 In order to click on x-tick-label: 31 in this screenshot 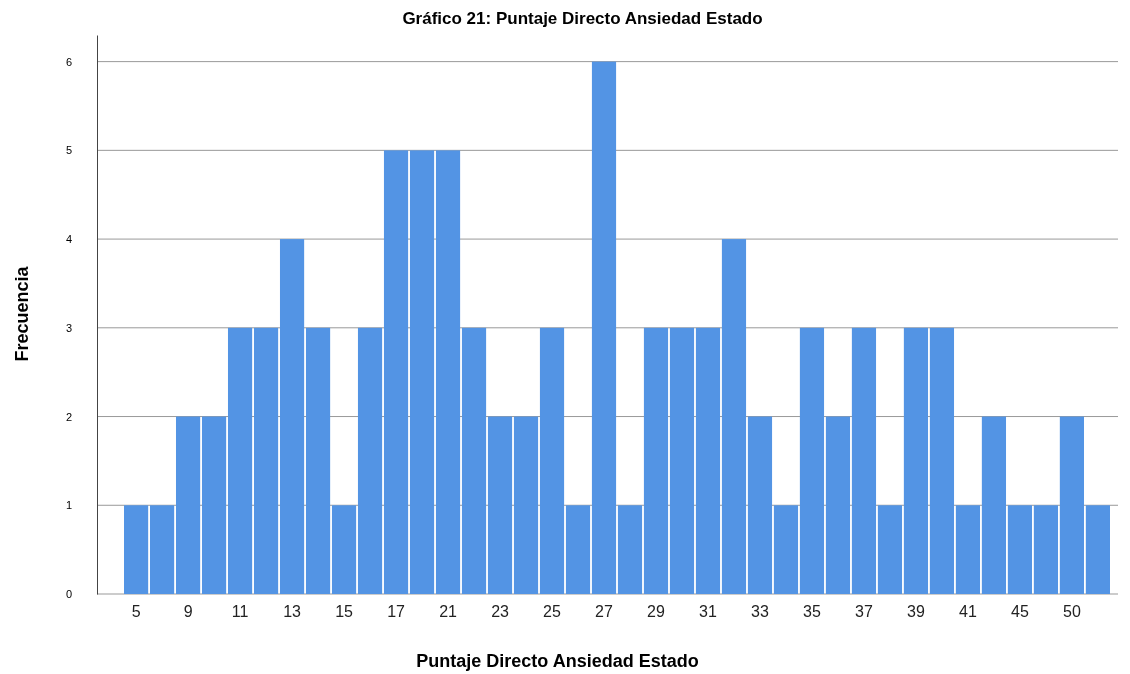, I will do `click(708, 612)`.